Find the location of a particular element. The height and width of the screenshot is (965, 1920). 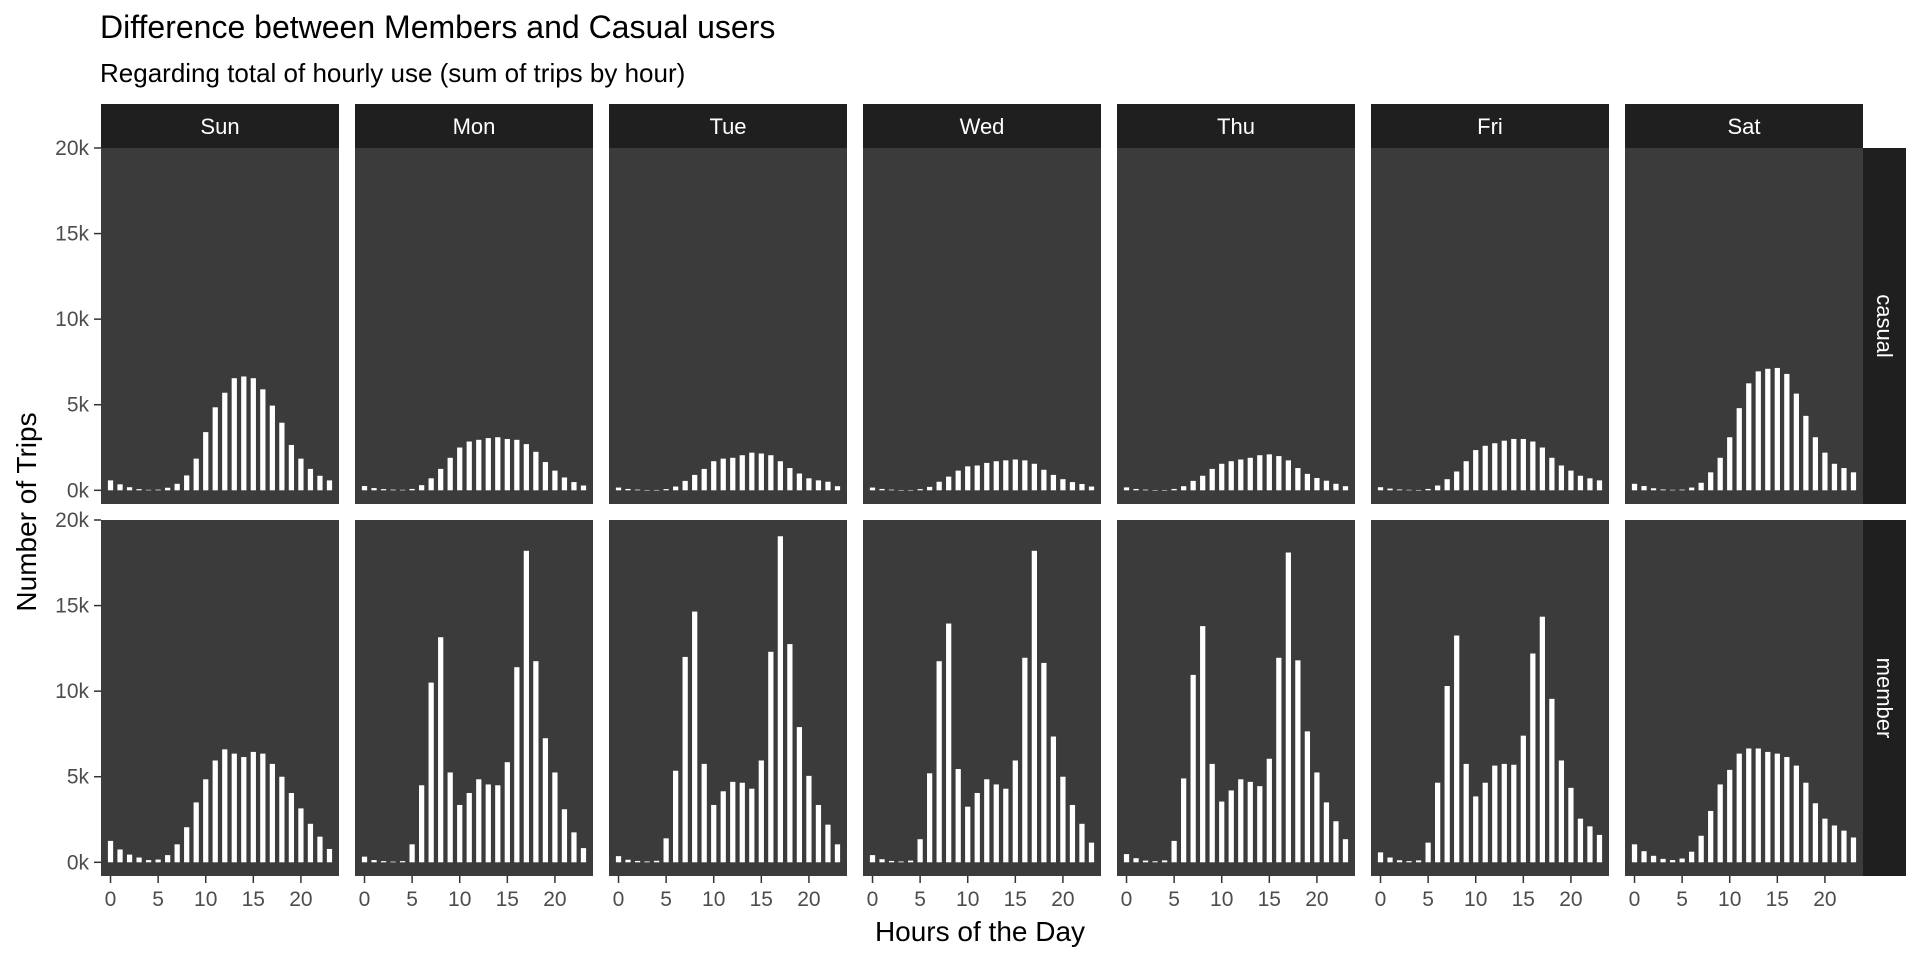

y-tick-label-casual: 10k is located at coordinates (72, 319).